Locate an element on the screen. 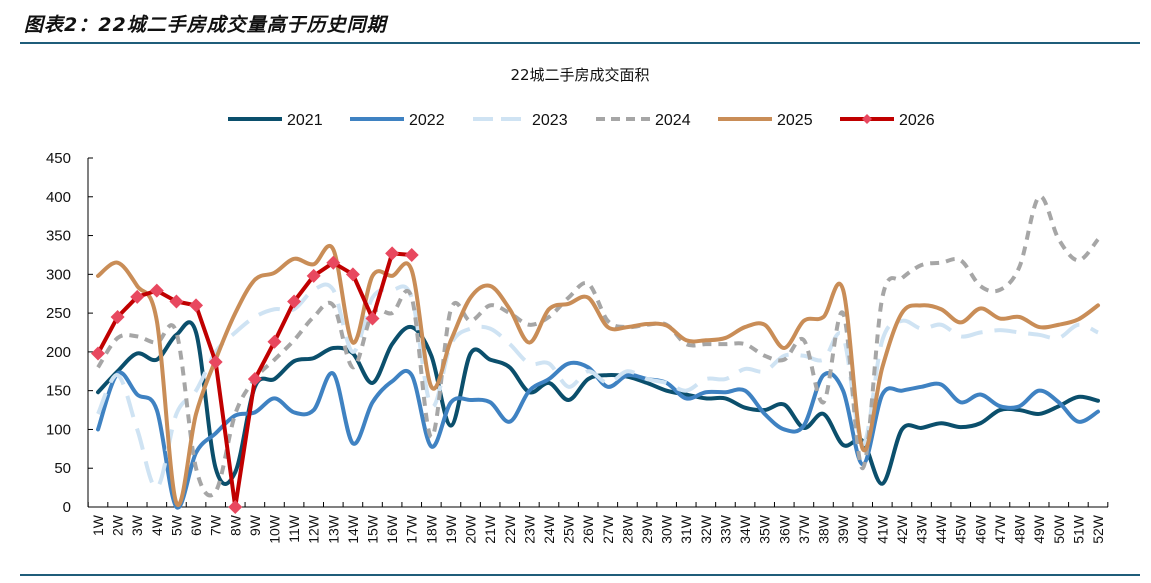  footer-divider is located at coordinates (580, 575).